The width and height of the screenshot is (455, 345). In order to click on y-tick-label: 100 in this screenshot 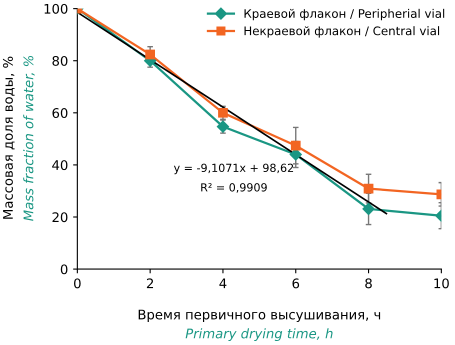, I will do `click(56, 9)`.